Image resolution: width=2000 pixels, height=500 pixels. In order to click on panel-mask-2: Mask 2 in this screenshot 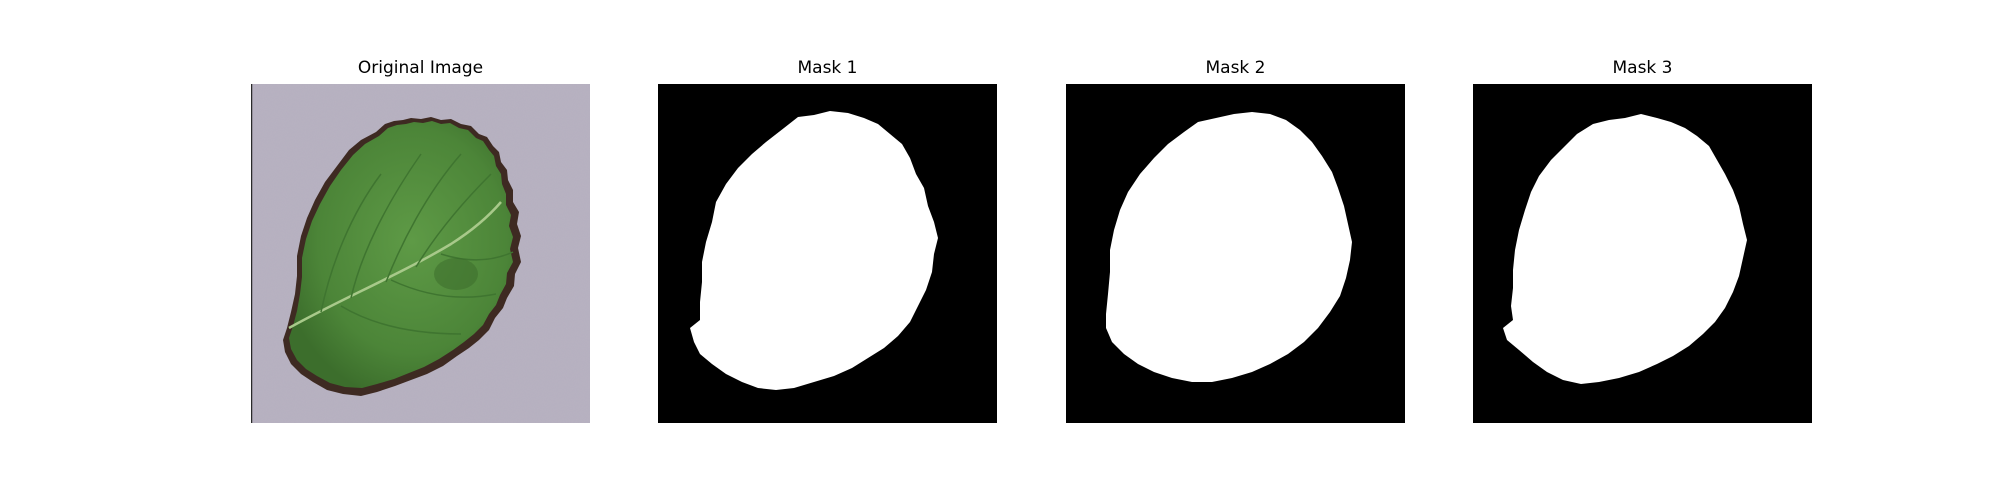, I will do `click(1235, 220)`.